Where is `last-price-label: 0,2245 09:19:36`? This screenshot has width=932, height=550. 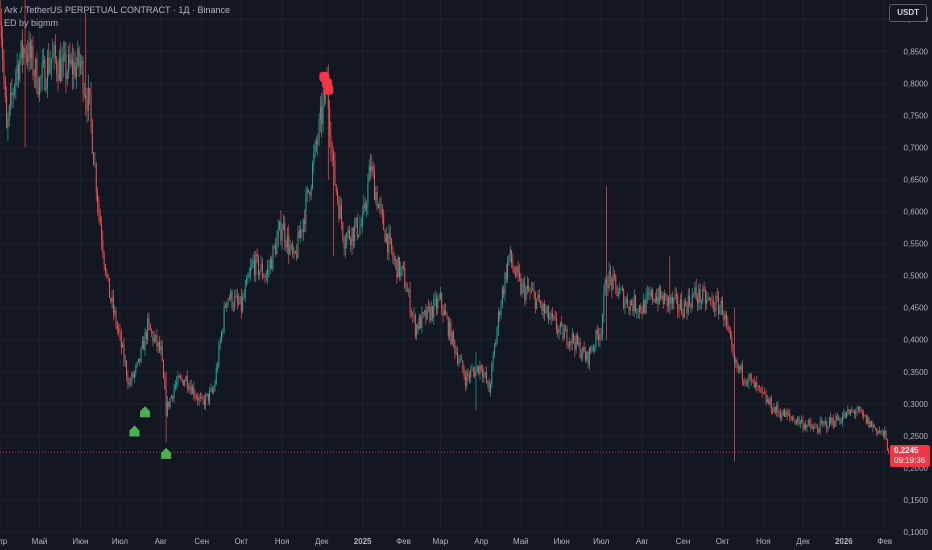
last-price-label: 0,2245 09:19:36 is located at coordinates (910, 456).